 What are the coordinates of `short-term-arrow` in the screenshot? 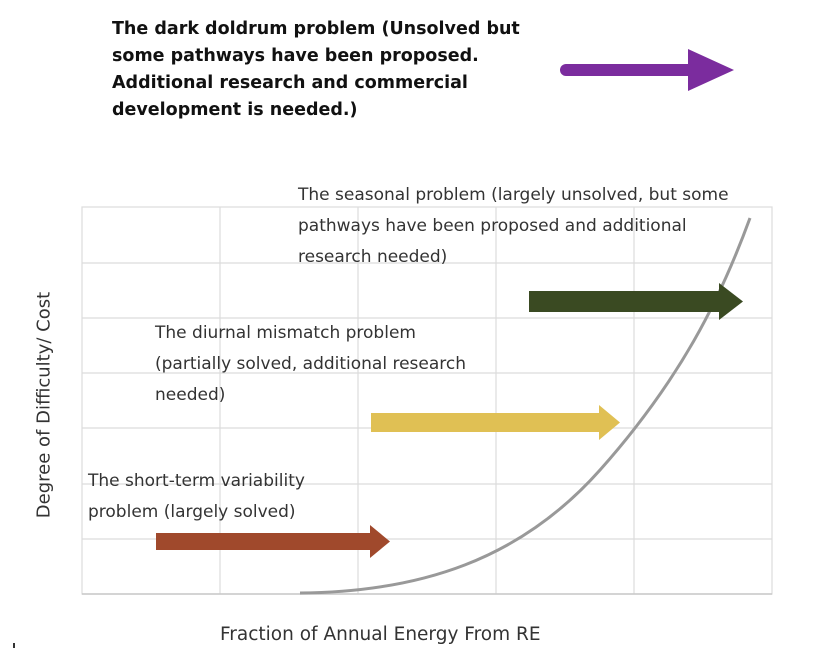 It's located at (273, 541).